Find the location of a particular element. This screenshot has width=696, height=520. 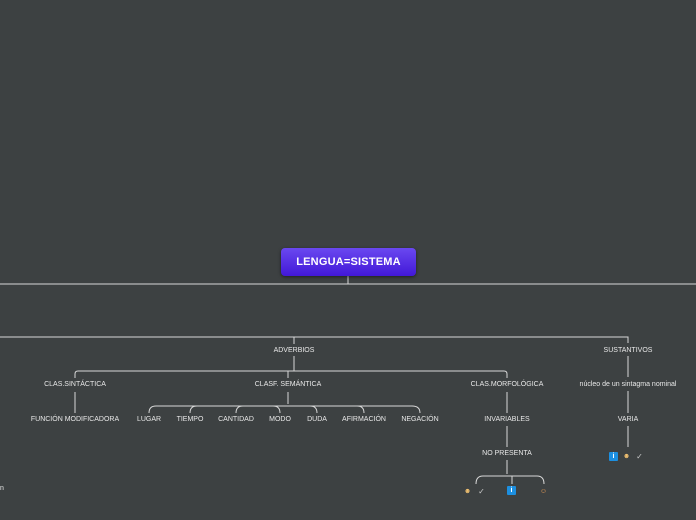

root-topic-label: LENGUA=SISTEMA is located at coordinates (348, 262).